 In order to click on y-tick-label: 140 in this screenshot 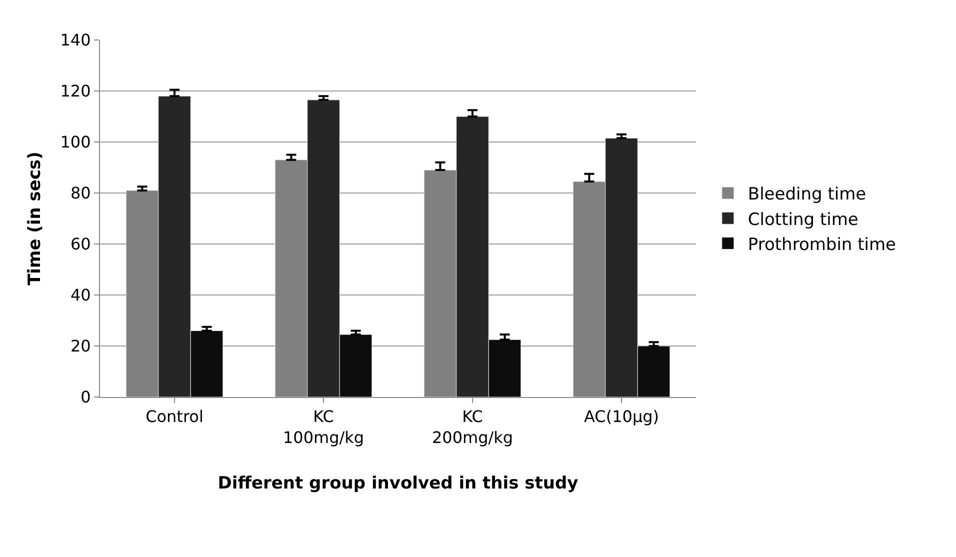, I will do `click(75, 40)`.